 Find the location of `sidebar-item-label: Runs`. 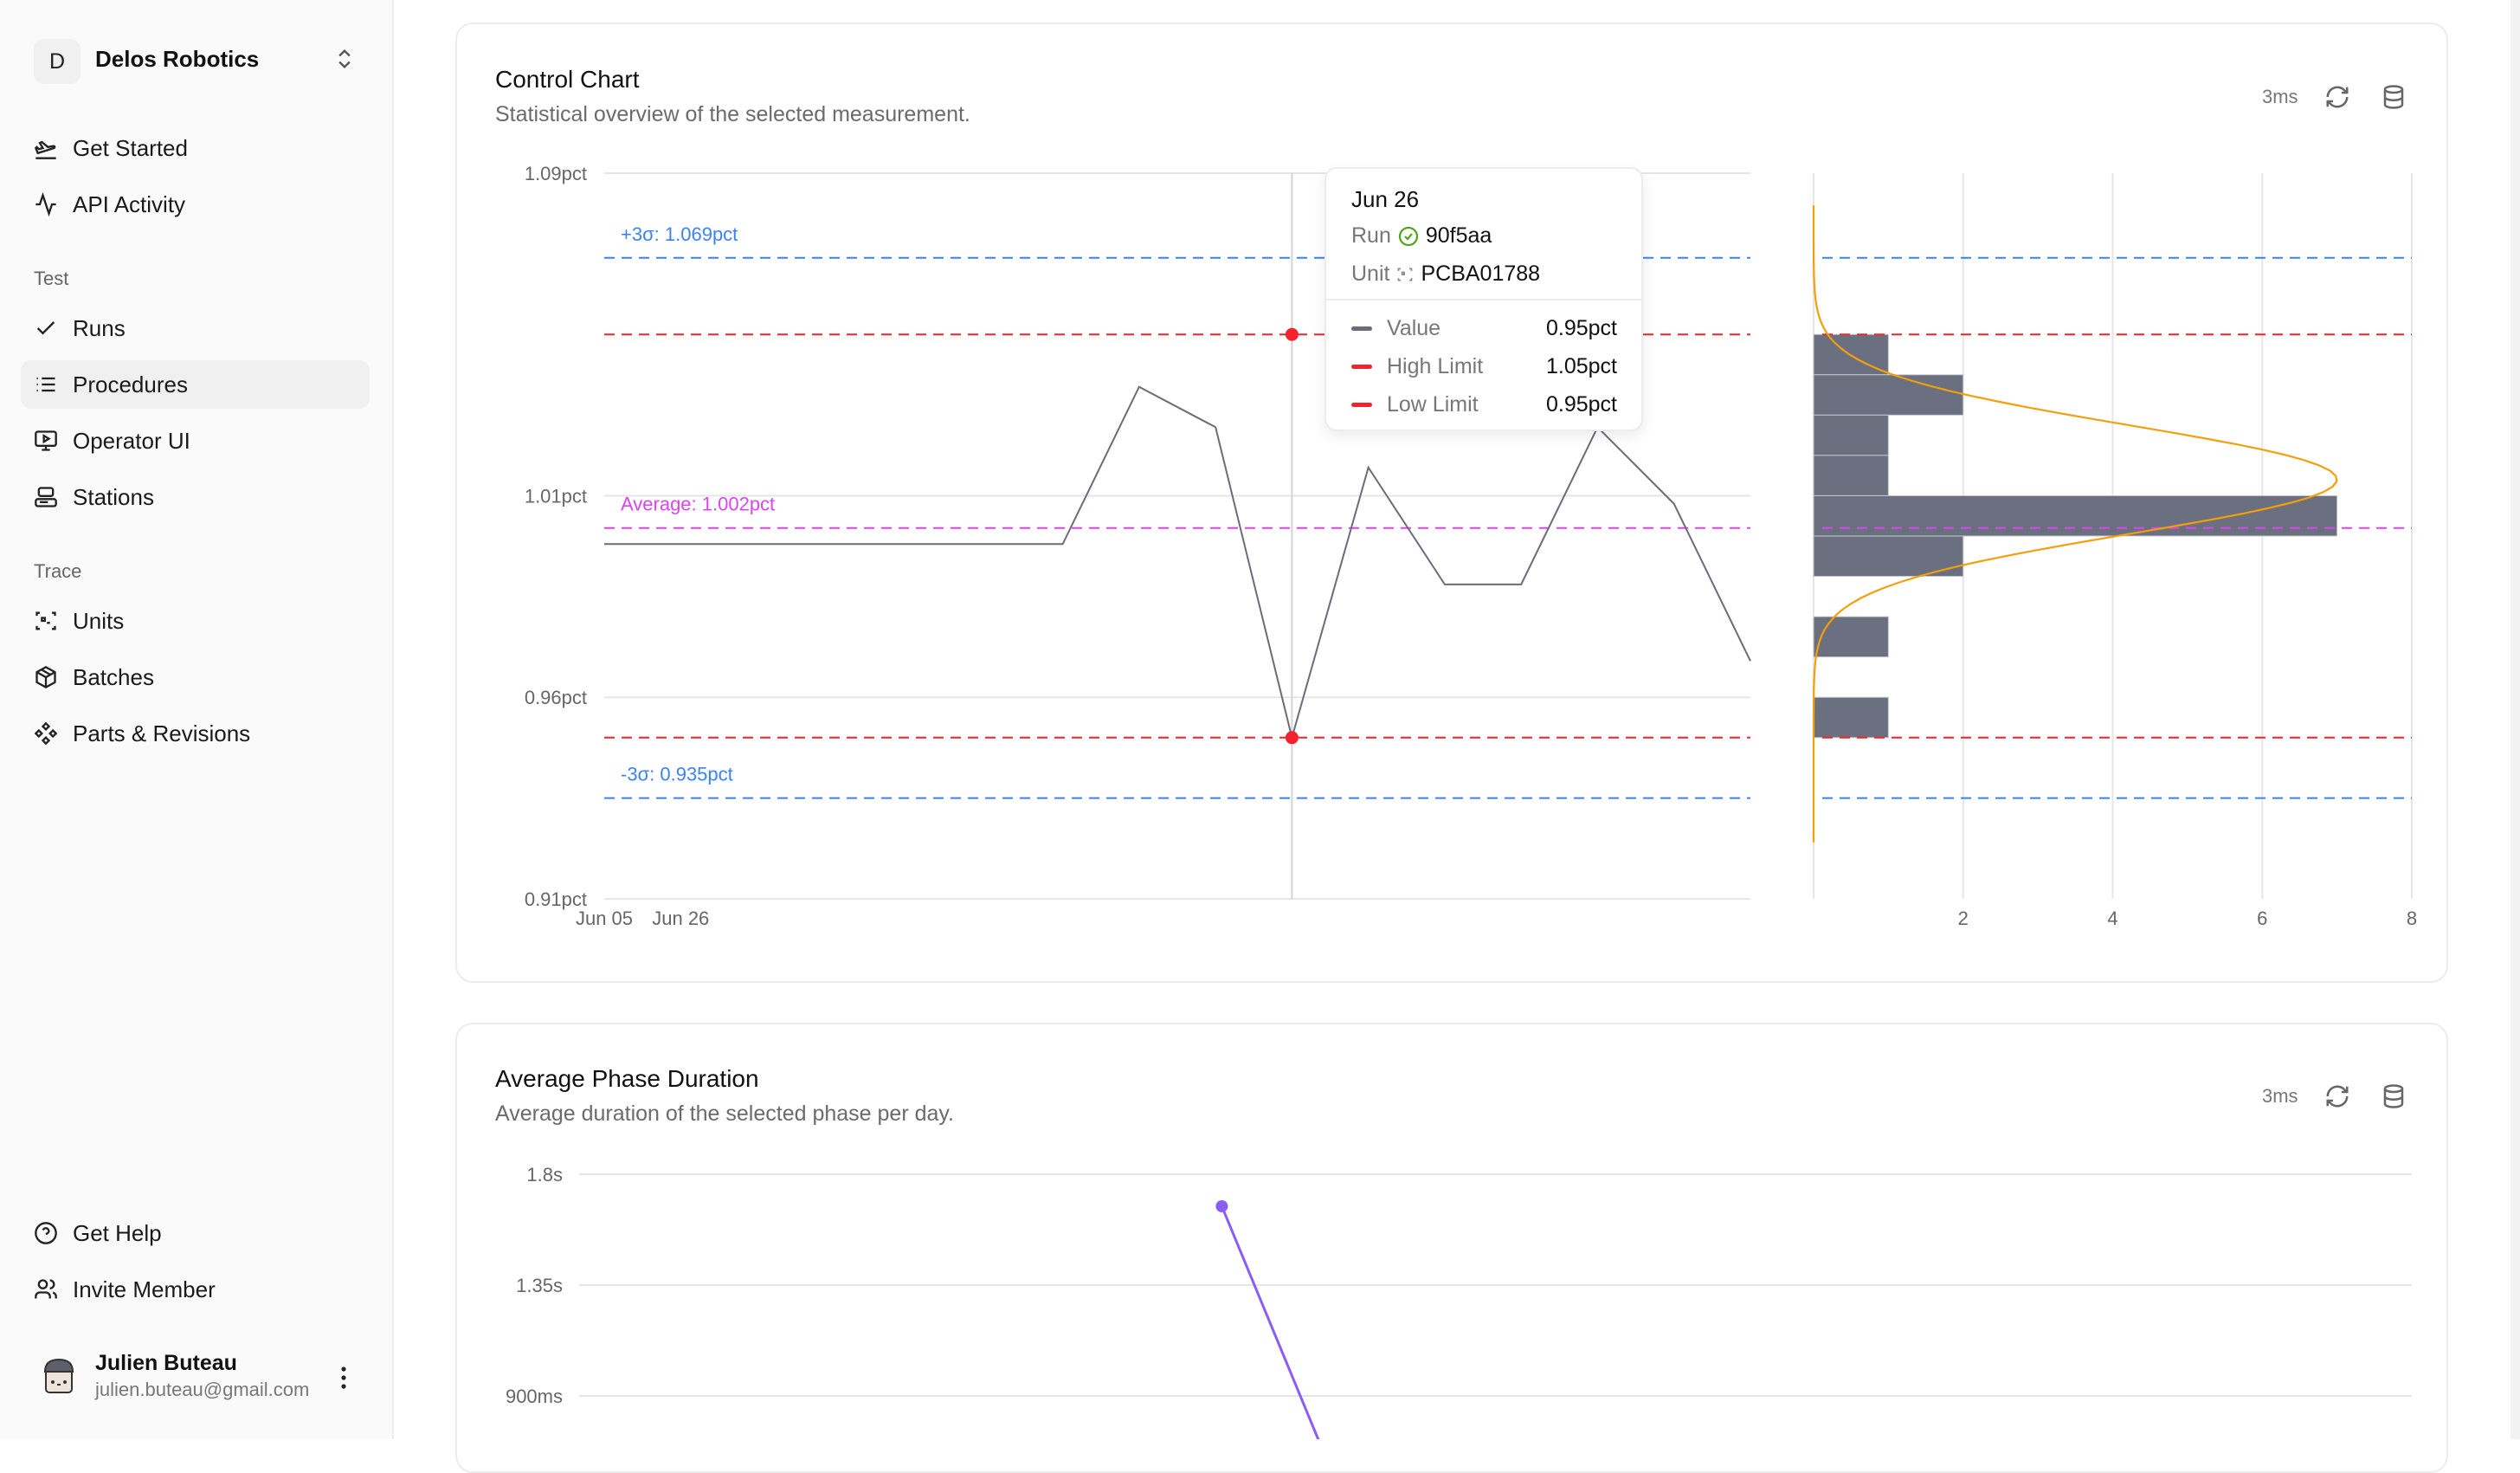

sidebar-item-label: Runs is located at coordinates (99, 327).